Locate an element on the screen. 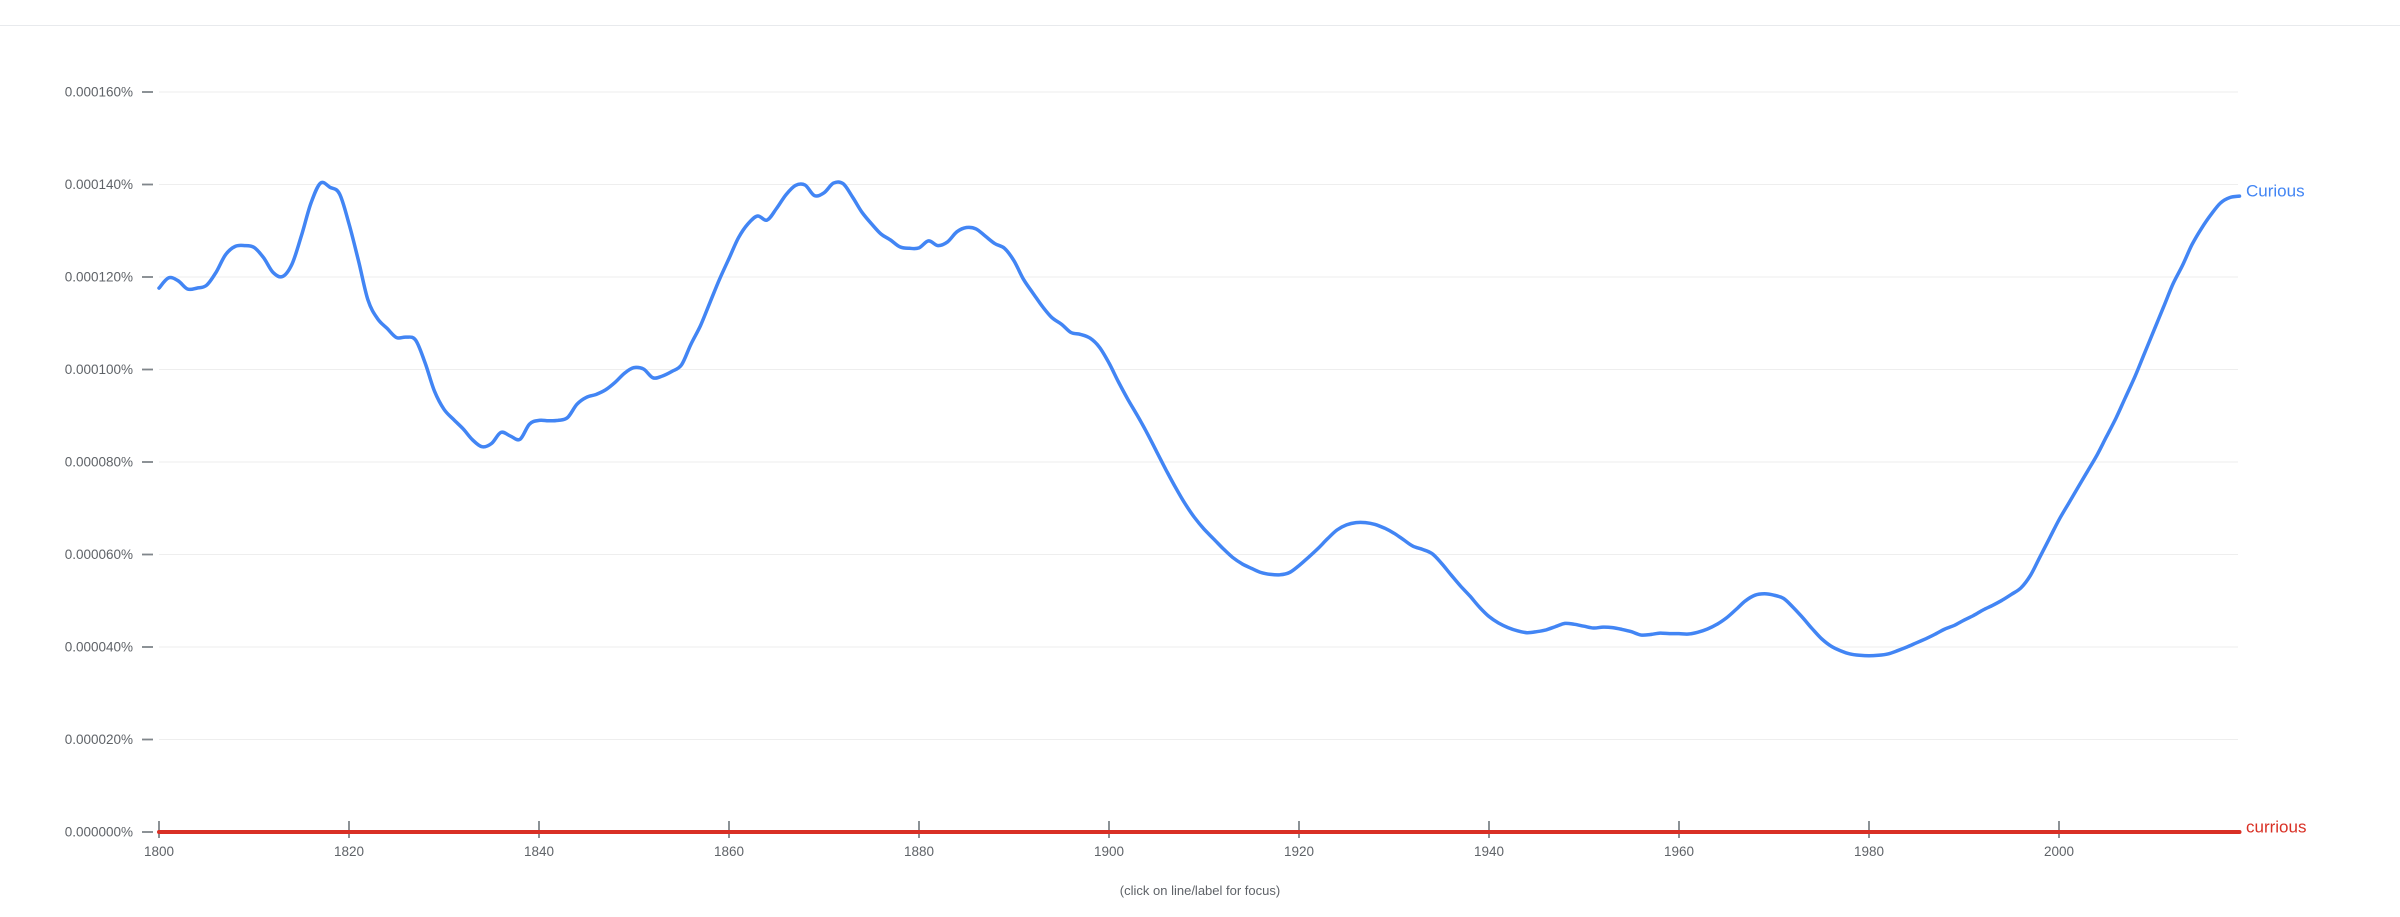 This screenshot has height=917, width=2400. x-axis-tick-label: 1980 is located at coordinates (1869, 851).